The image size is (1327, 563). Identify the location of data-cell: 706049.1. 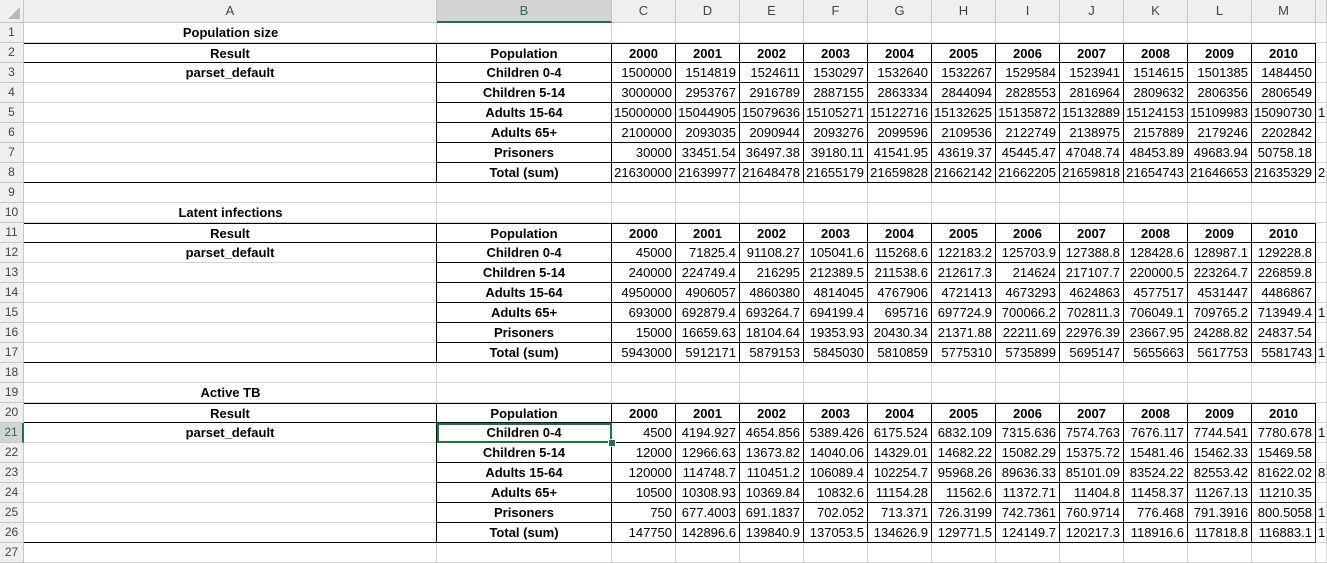
(1156, 313).